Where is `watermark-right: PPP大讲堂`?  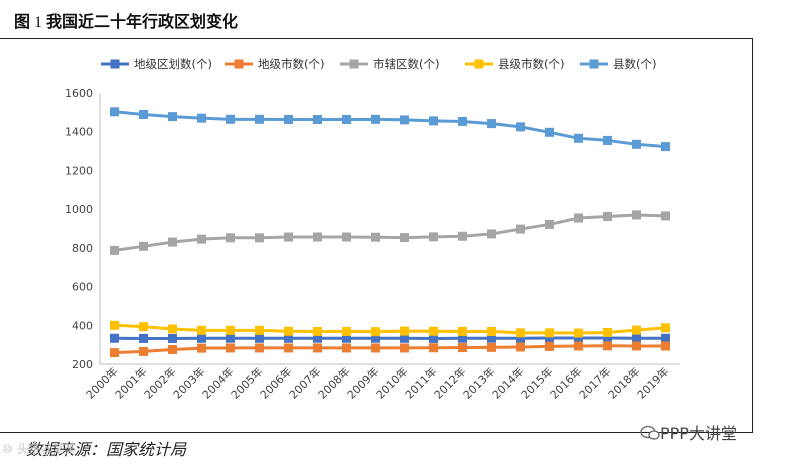 watermark-right: PPP大讲堂 is located at coordinates (688, 432).